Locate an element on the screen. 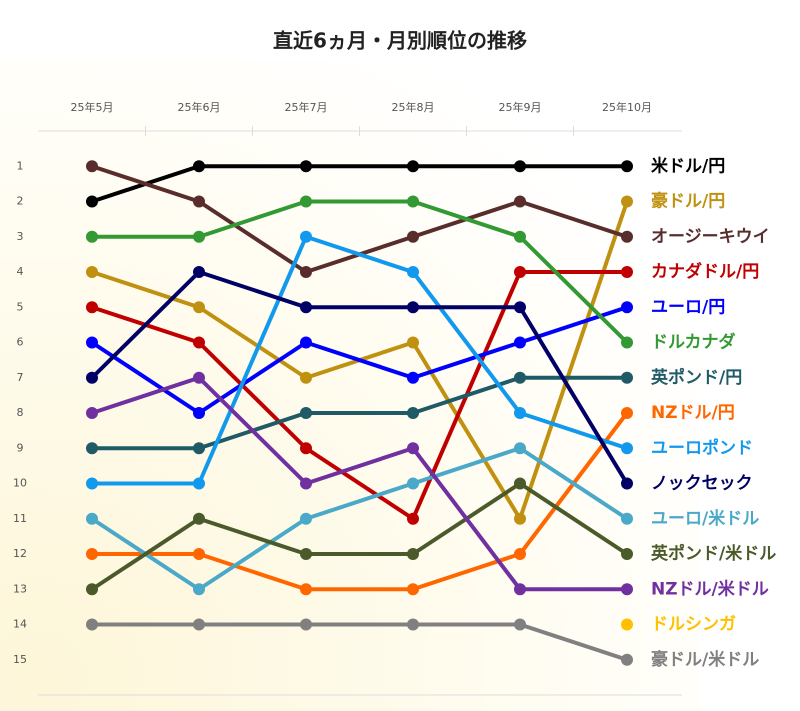 The height and width of the screenshot is (711, 800). x-tick-label: 25年10月 is located at coordinates (627, 107).